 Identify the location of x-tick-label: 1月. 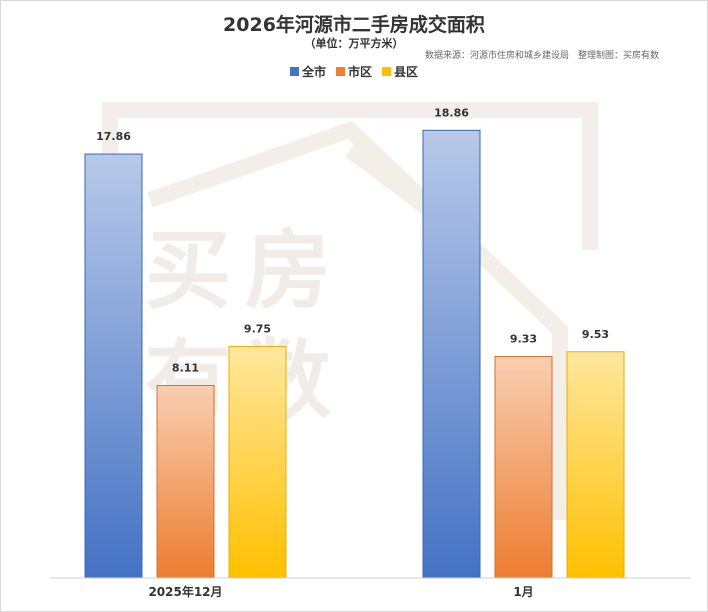
(523, 592).